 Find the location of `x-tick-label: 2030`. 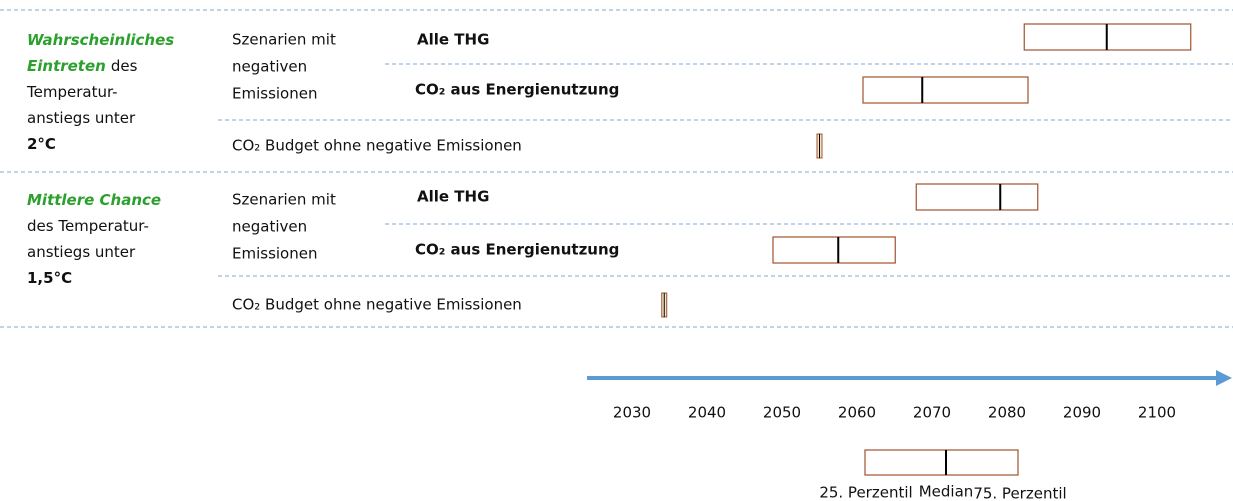

x-tick-label: 2030 is located at coordinates (632, 413).